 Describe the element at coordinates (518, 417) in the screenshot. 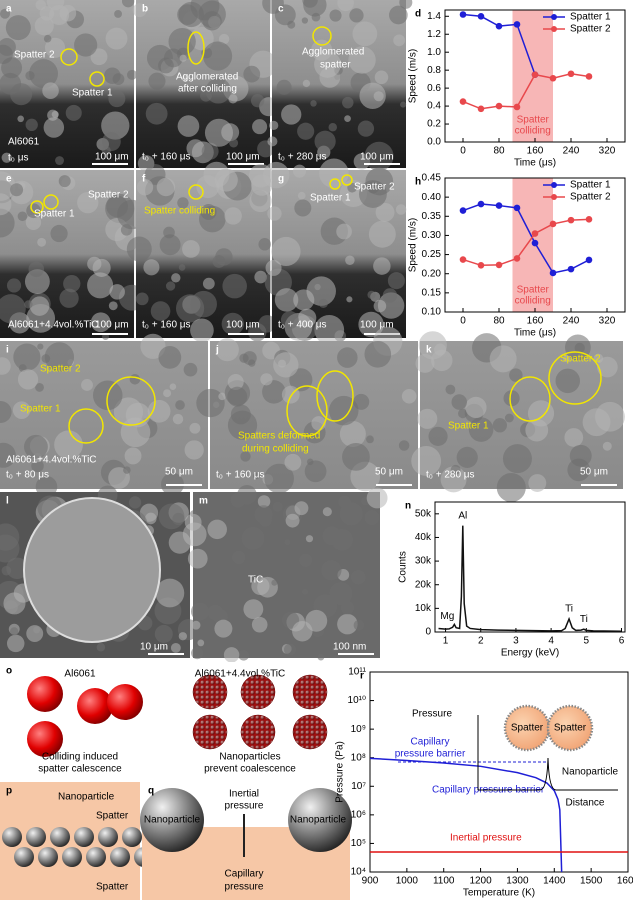

I see `panel-k: Spatter 2 Spatter 1 t₀ + 280 μs 50 μm k` at that location.